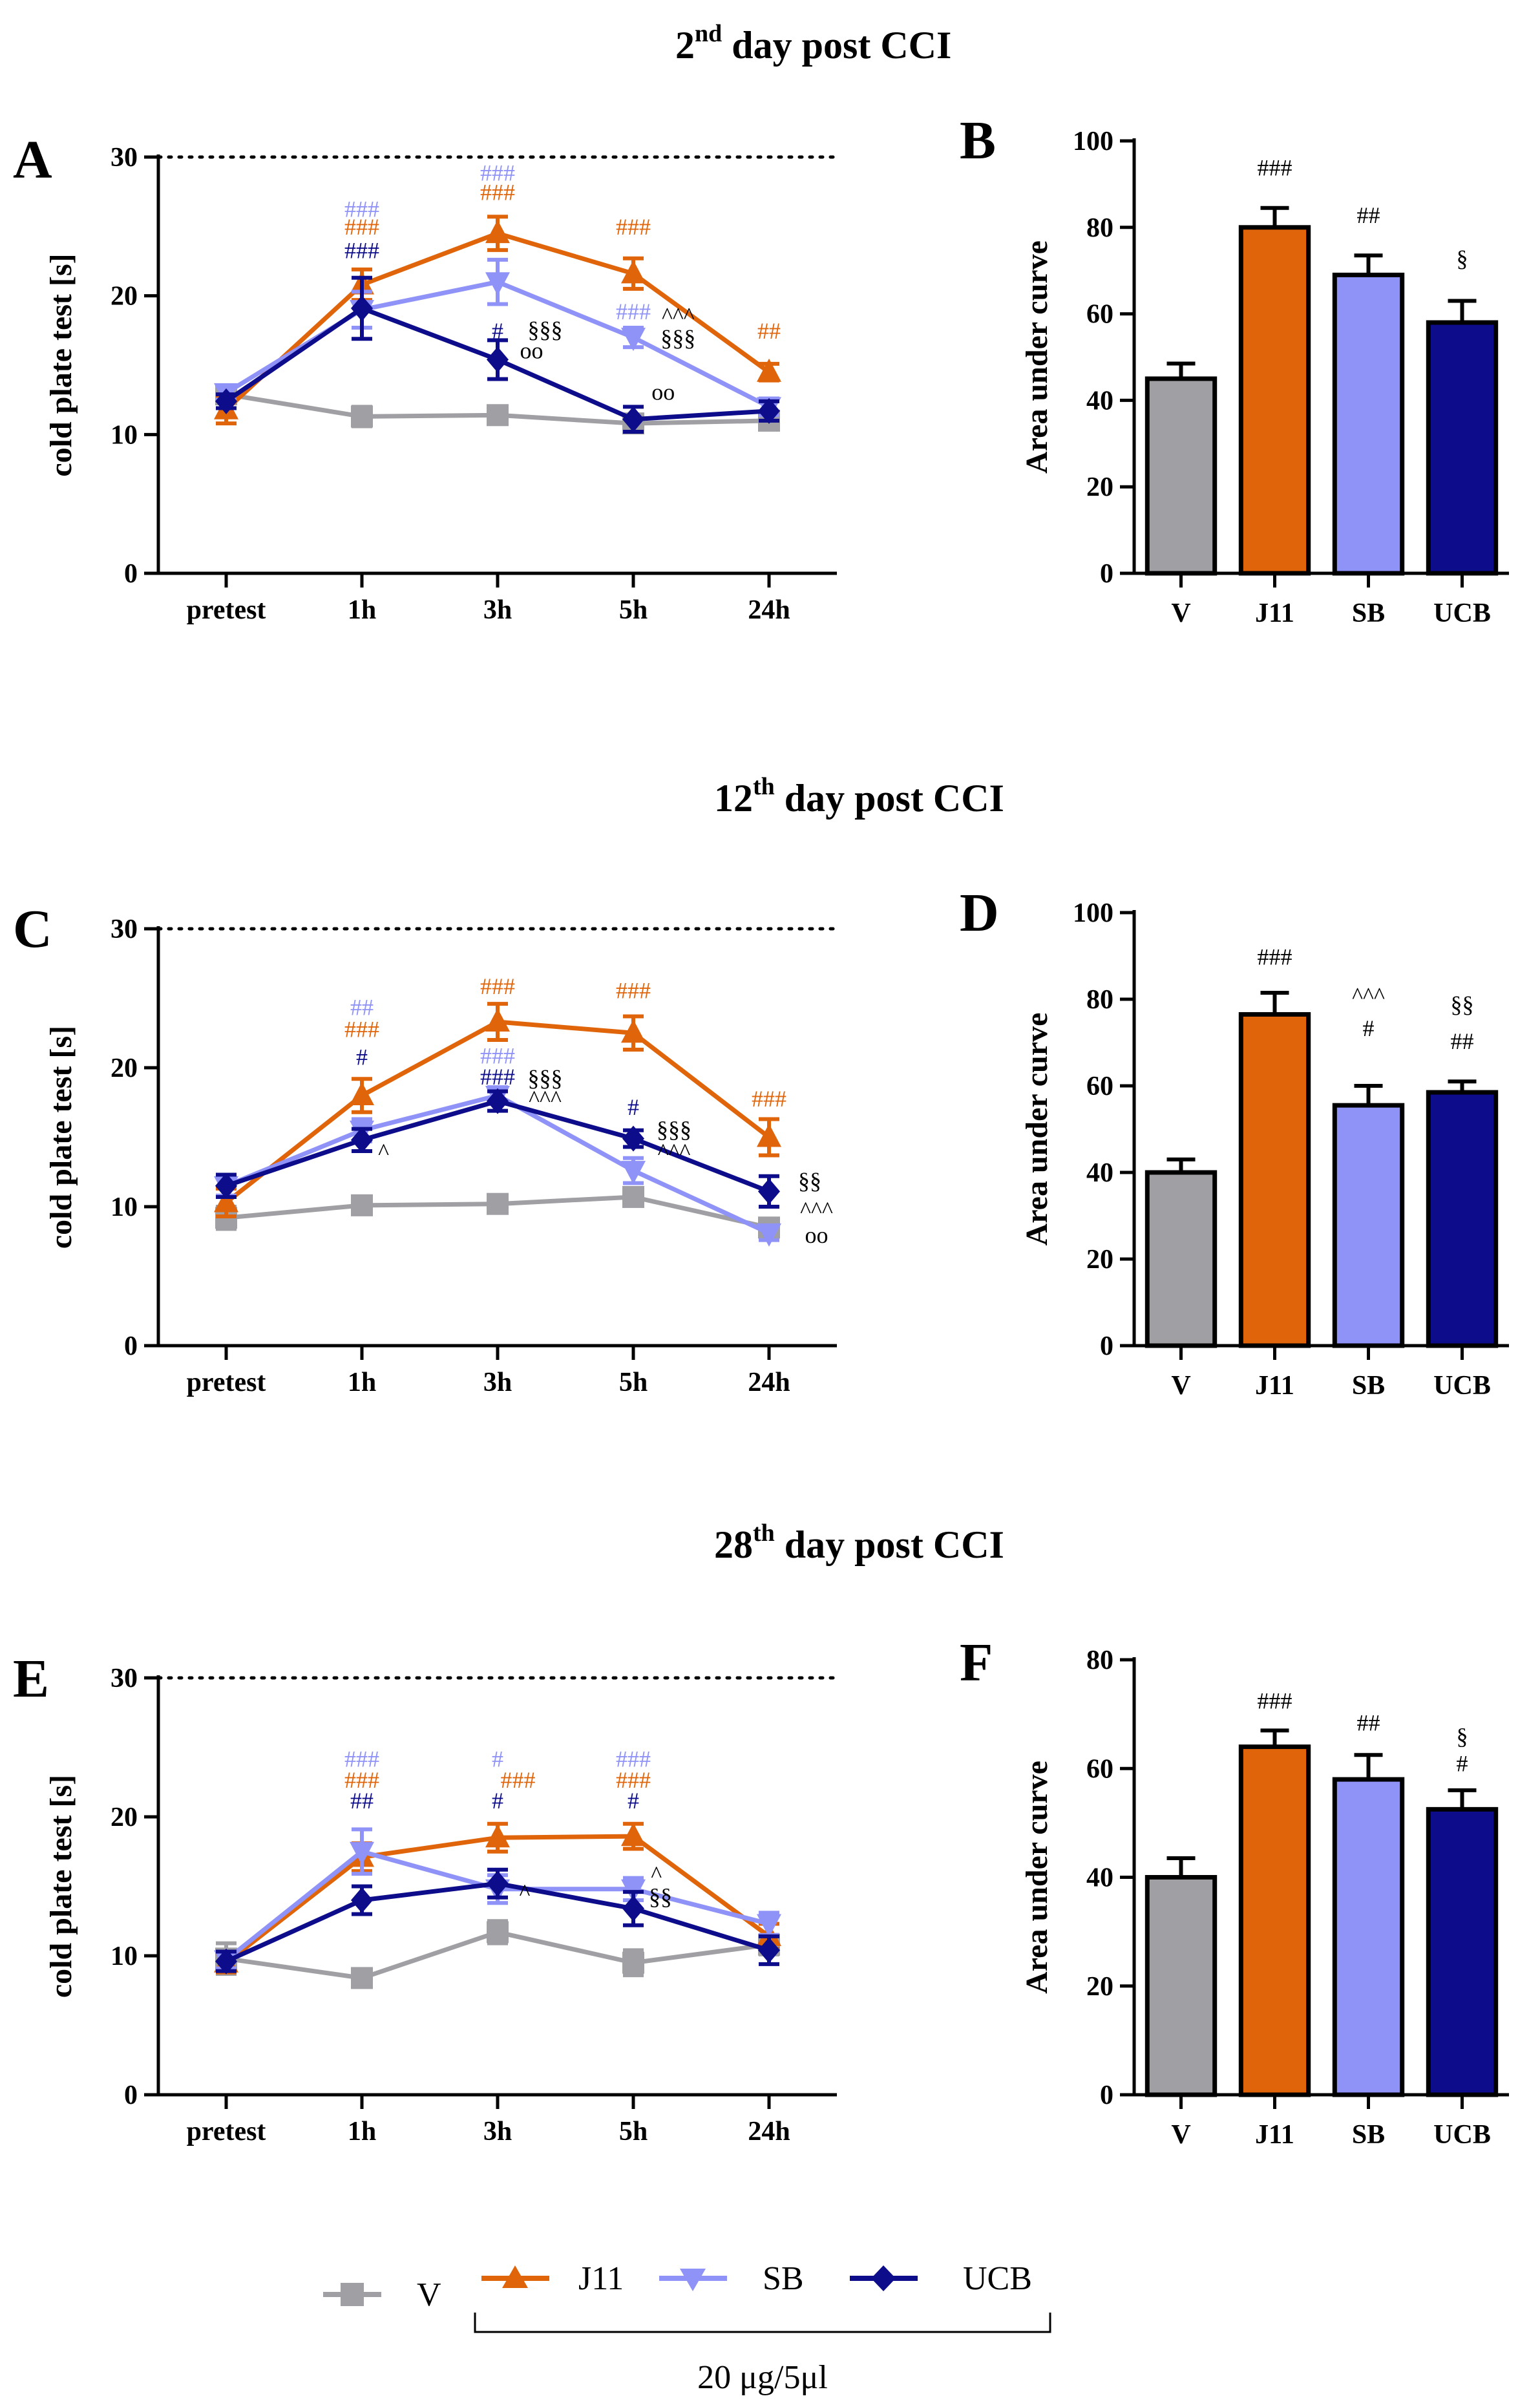 The image size is (1540, 2405). I want to click on chart-a-annotation-8: ###, so click(633, 227).